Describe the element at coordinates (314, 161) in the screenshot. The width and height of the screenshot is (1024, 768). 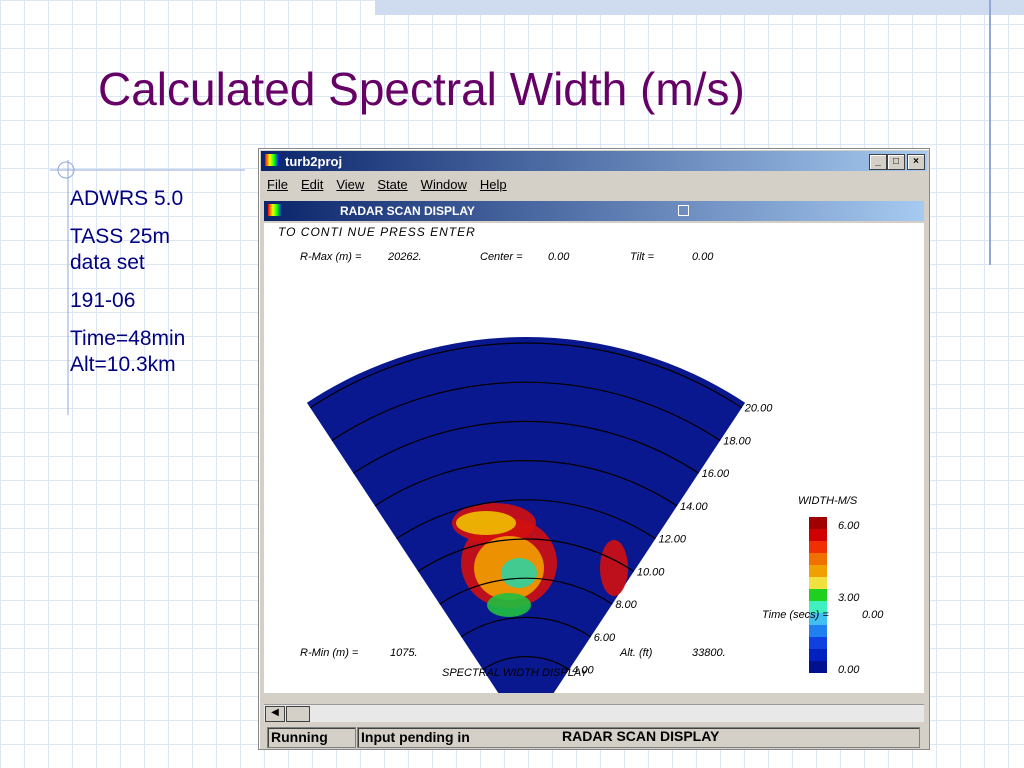
I see `window-title: turb2proj` at that location.